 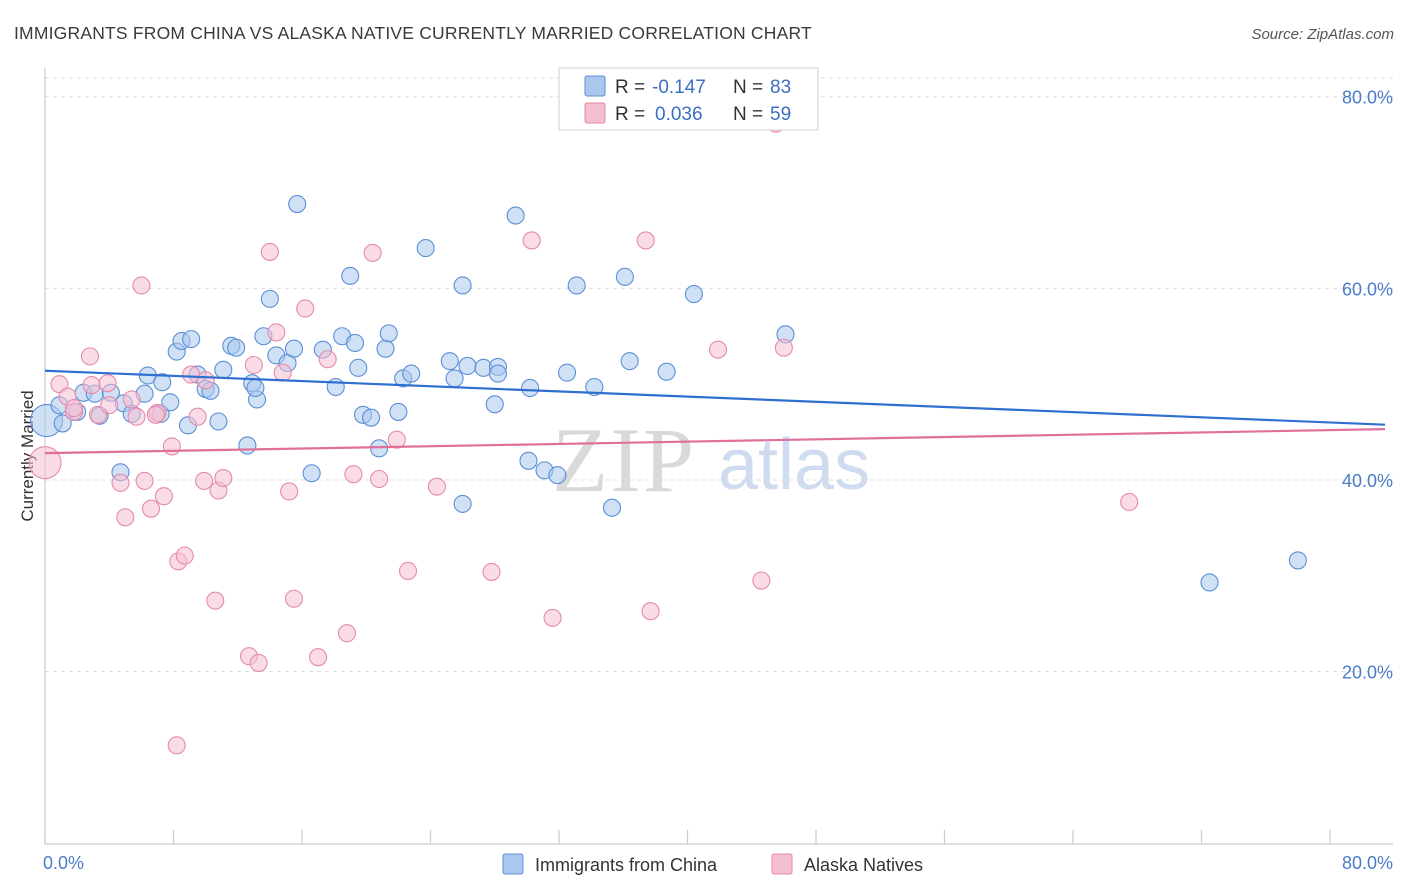 I want to click on y-tick-label-80: 80.0%, so click(x=1367, y=98).